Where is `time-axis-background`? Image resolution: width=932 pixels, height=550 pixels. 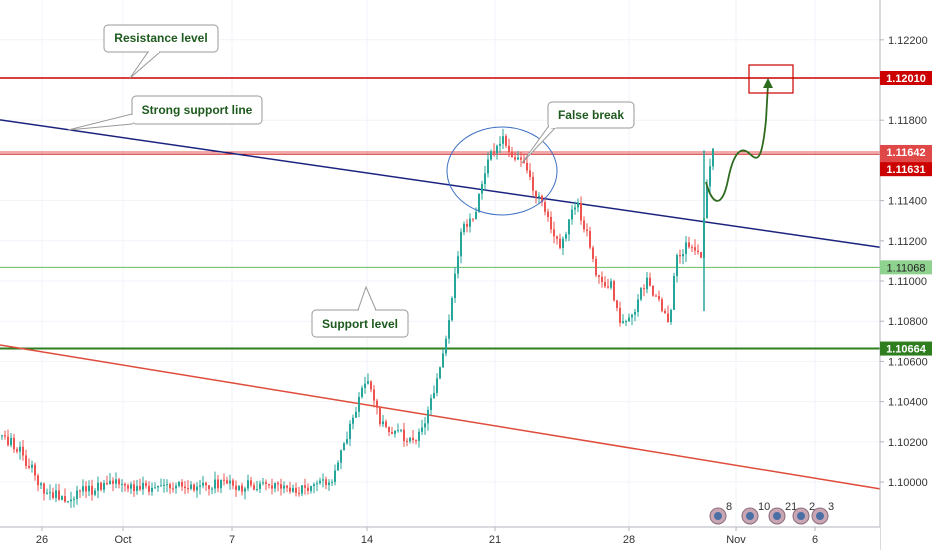
time-axis-background is located at coordinates (440, 538).